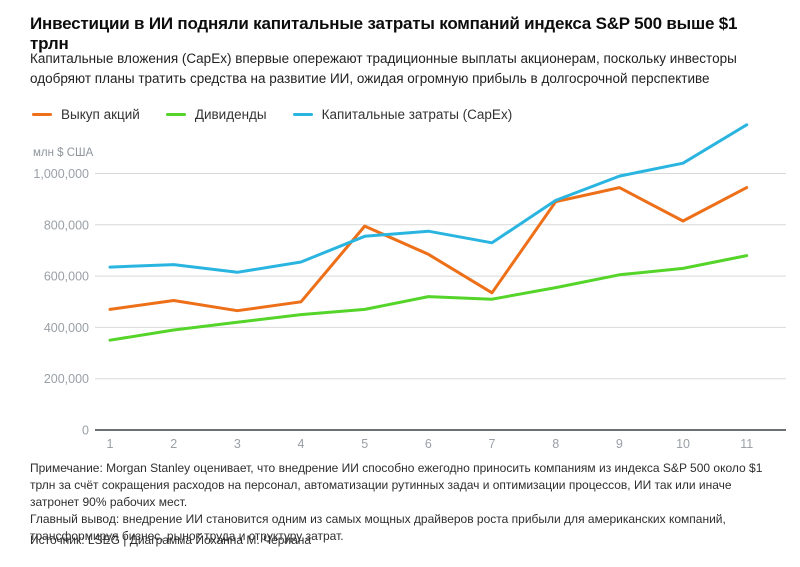  Describe the element at coordinates (100, 114) in the screenshot. I see `legend-label: Выкуп акций` at that location.